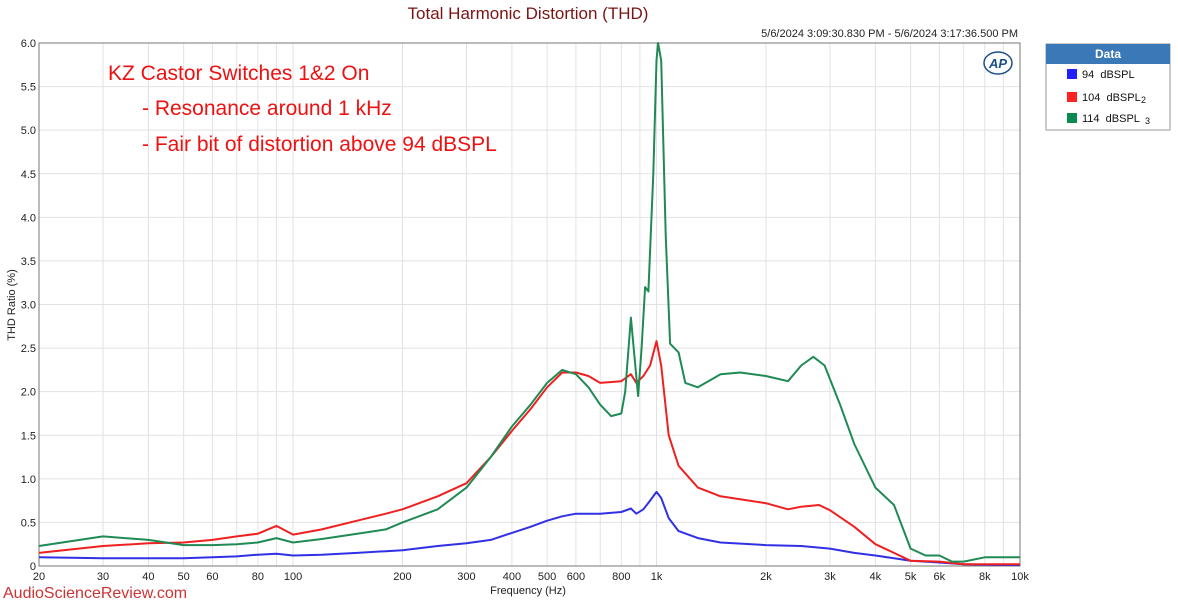 The height and width of the screenshot is (600, 1178). Describe the element at coordinates (985, 577) in the screenshot. I see `x-tick-label: 8k` at that location.